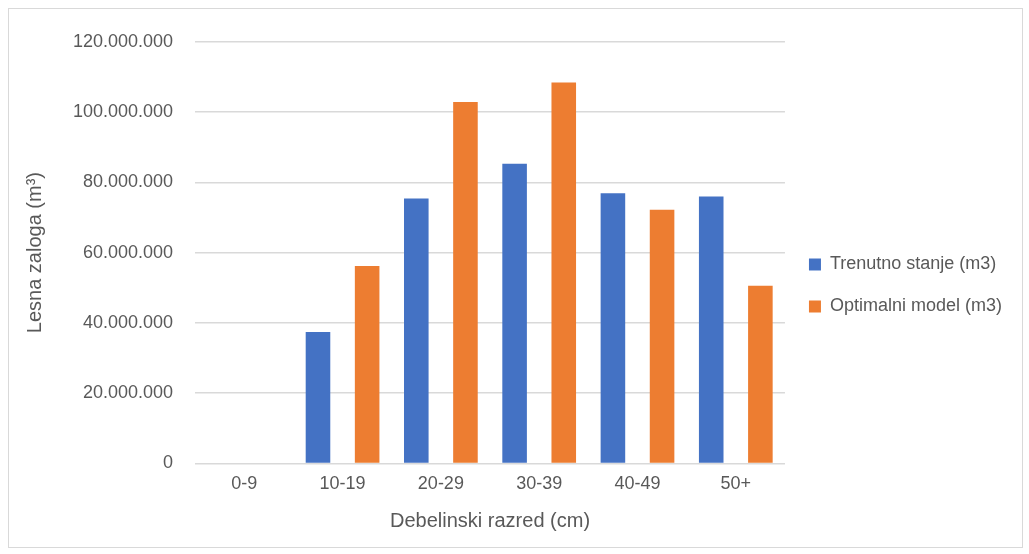  What do you see at coordinates (168, 462) in the screenshot?
I see `y-tick-label: 0` at bounding box center [168, 462].